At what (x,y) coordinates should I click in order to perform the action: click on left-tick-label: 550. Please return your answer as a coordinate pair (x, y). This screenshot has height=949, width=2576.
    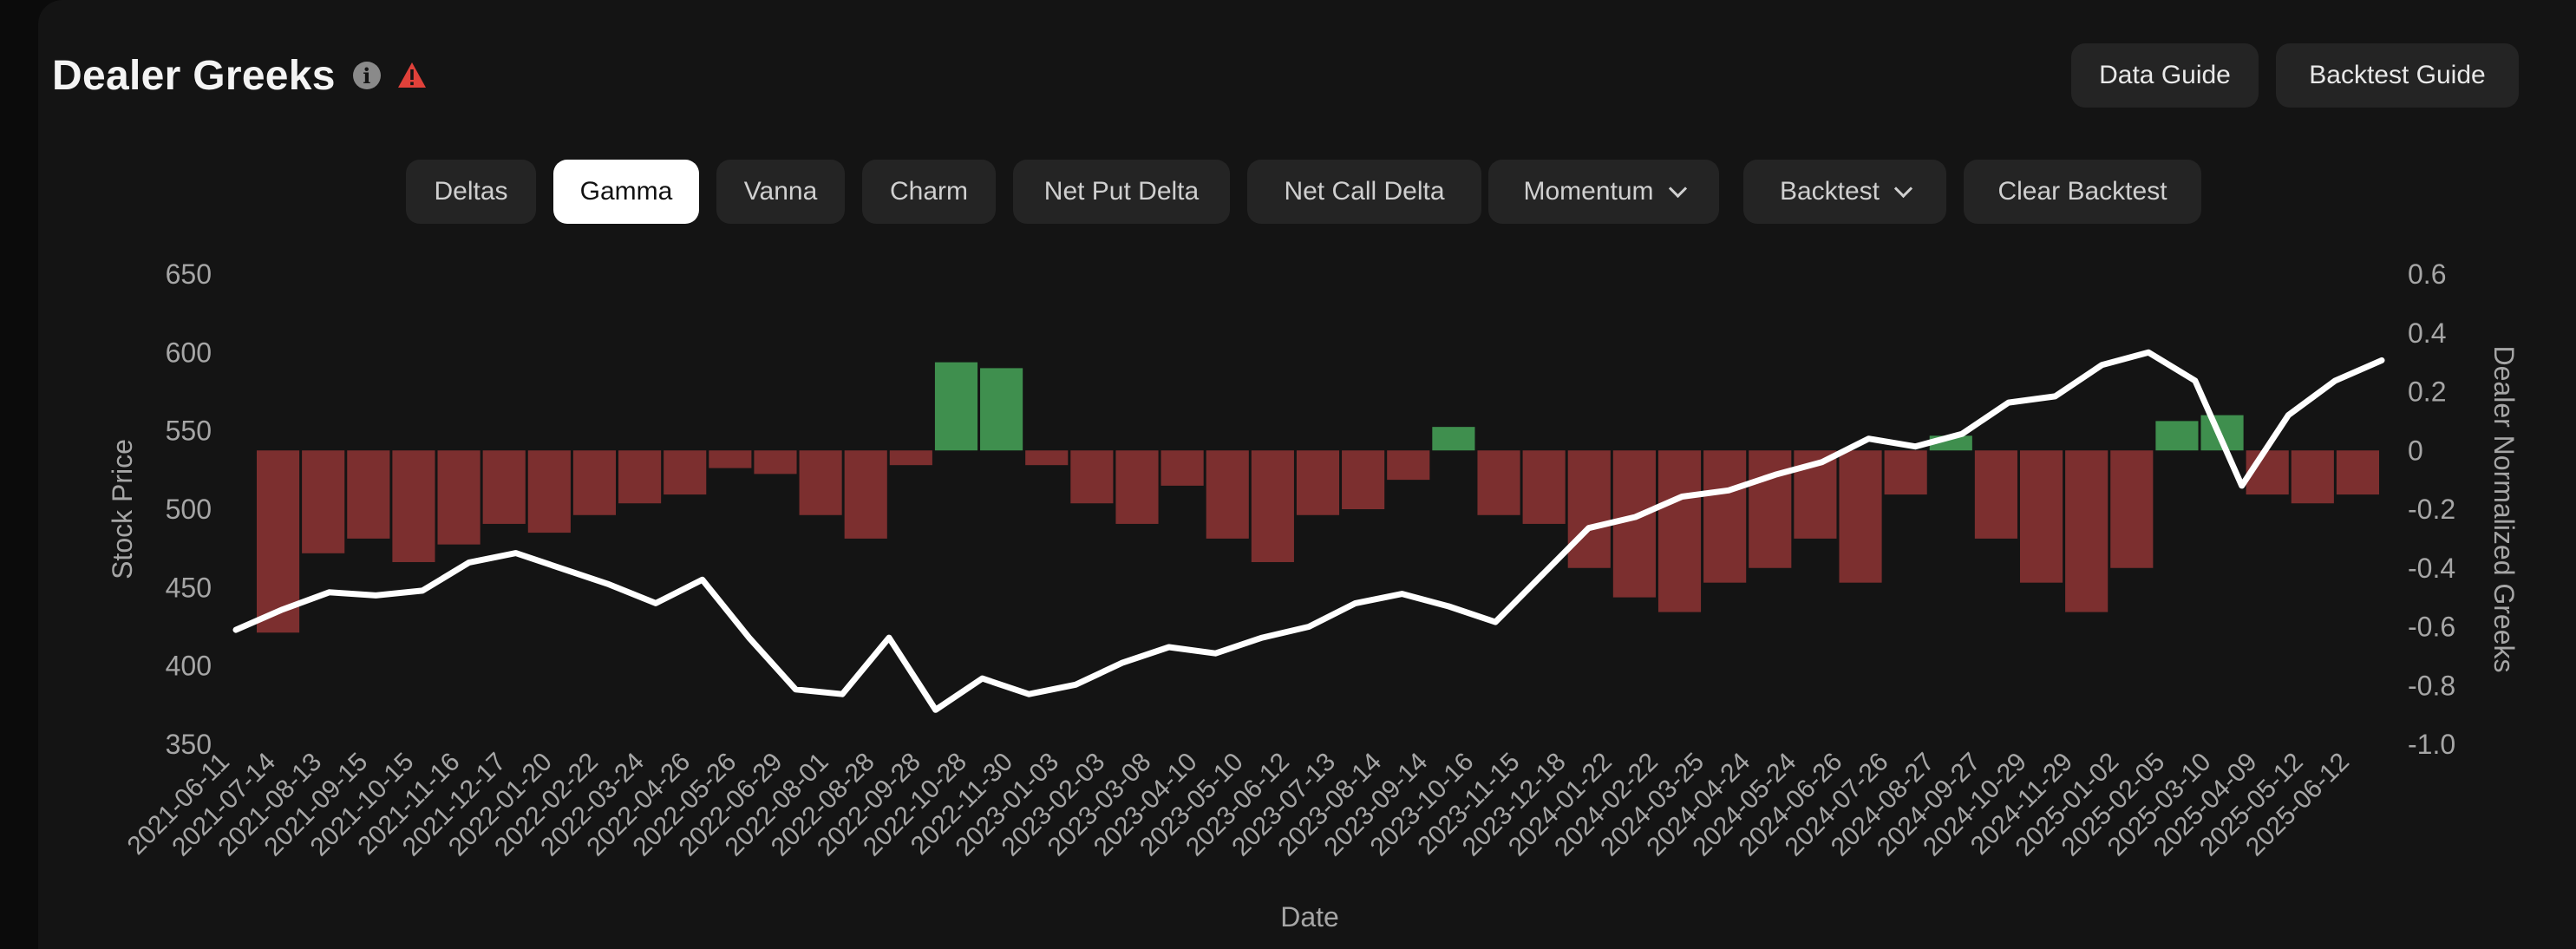
    Looking at the image, I should click on (189, 431).